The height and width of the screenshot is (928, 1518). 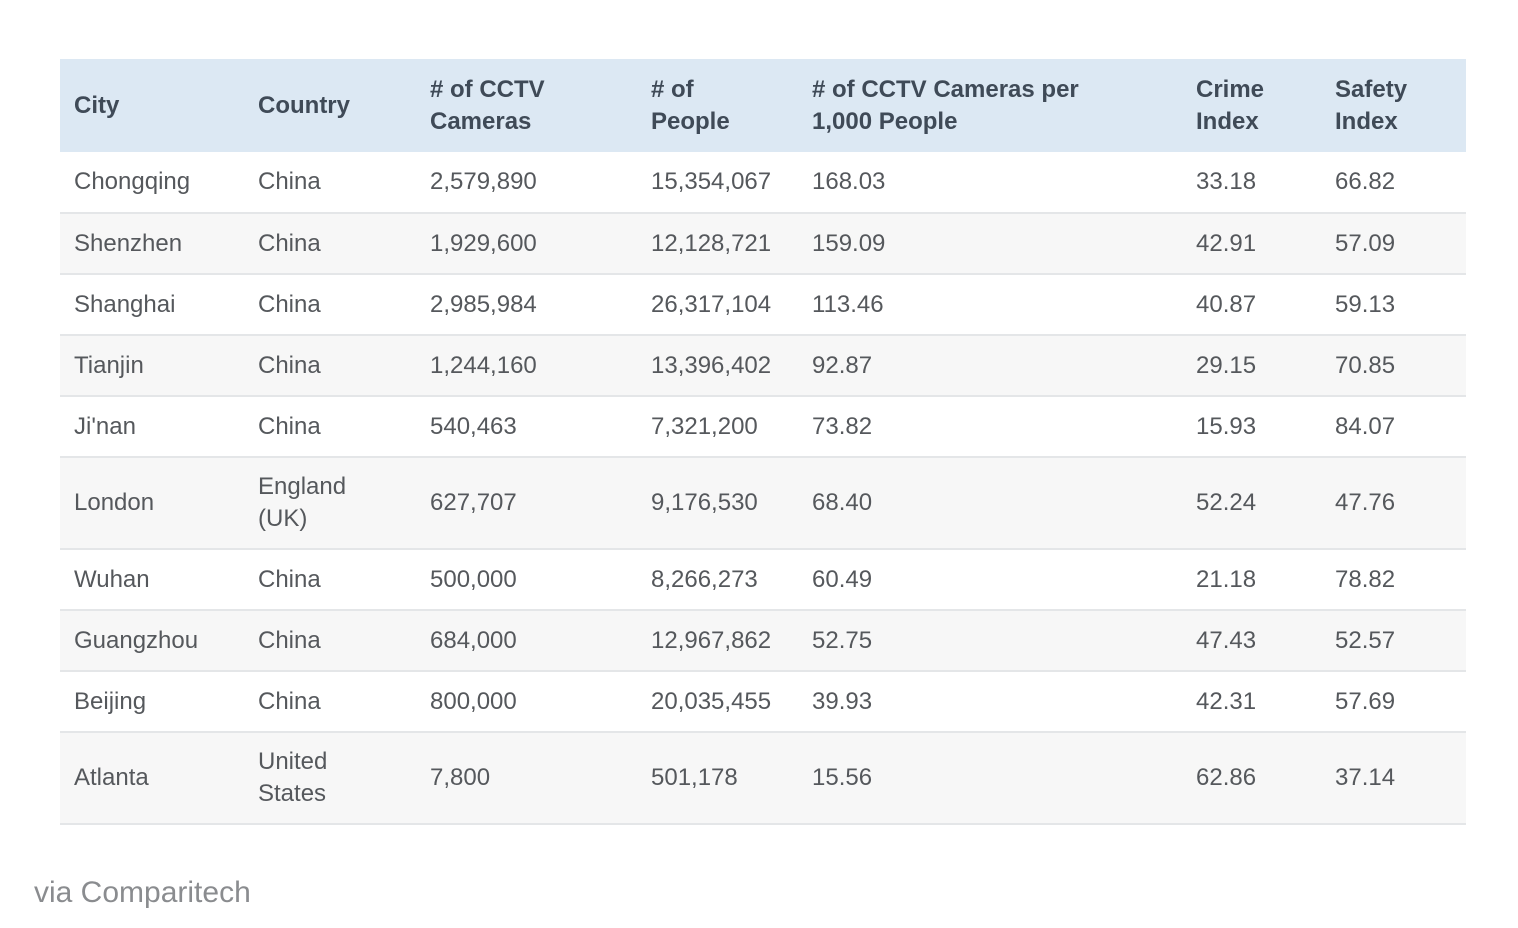 I want to click on text-line: # of CCTV Cameras per, so click(x=945, y=89).